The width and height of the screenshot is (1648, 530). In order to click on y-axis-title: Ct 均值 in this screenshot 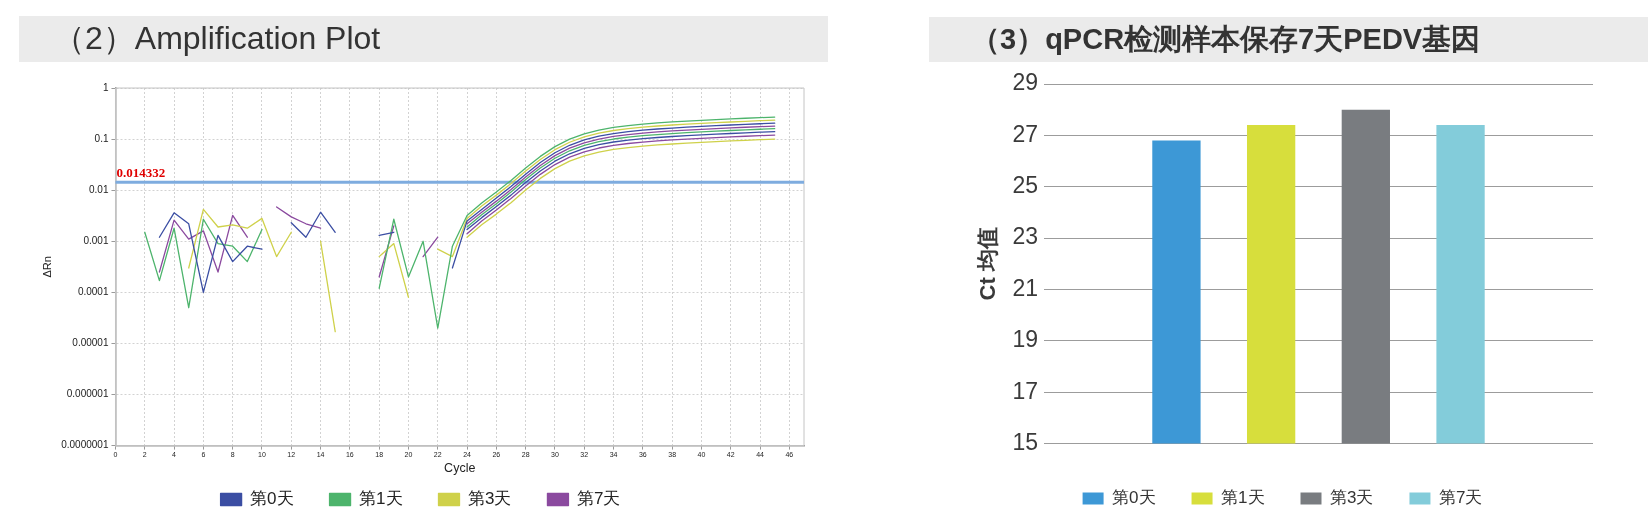, I will do `click(988, 264)`.